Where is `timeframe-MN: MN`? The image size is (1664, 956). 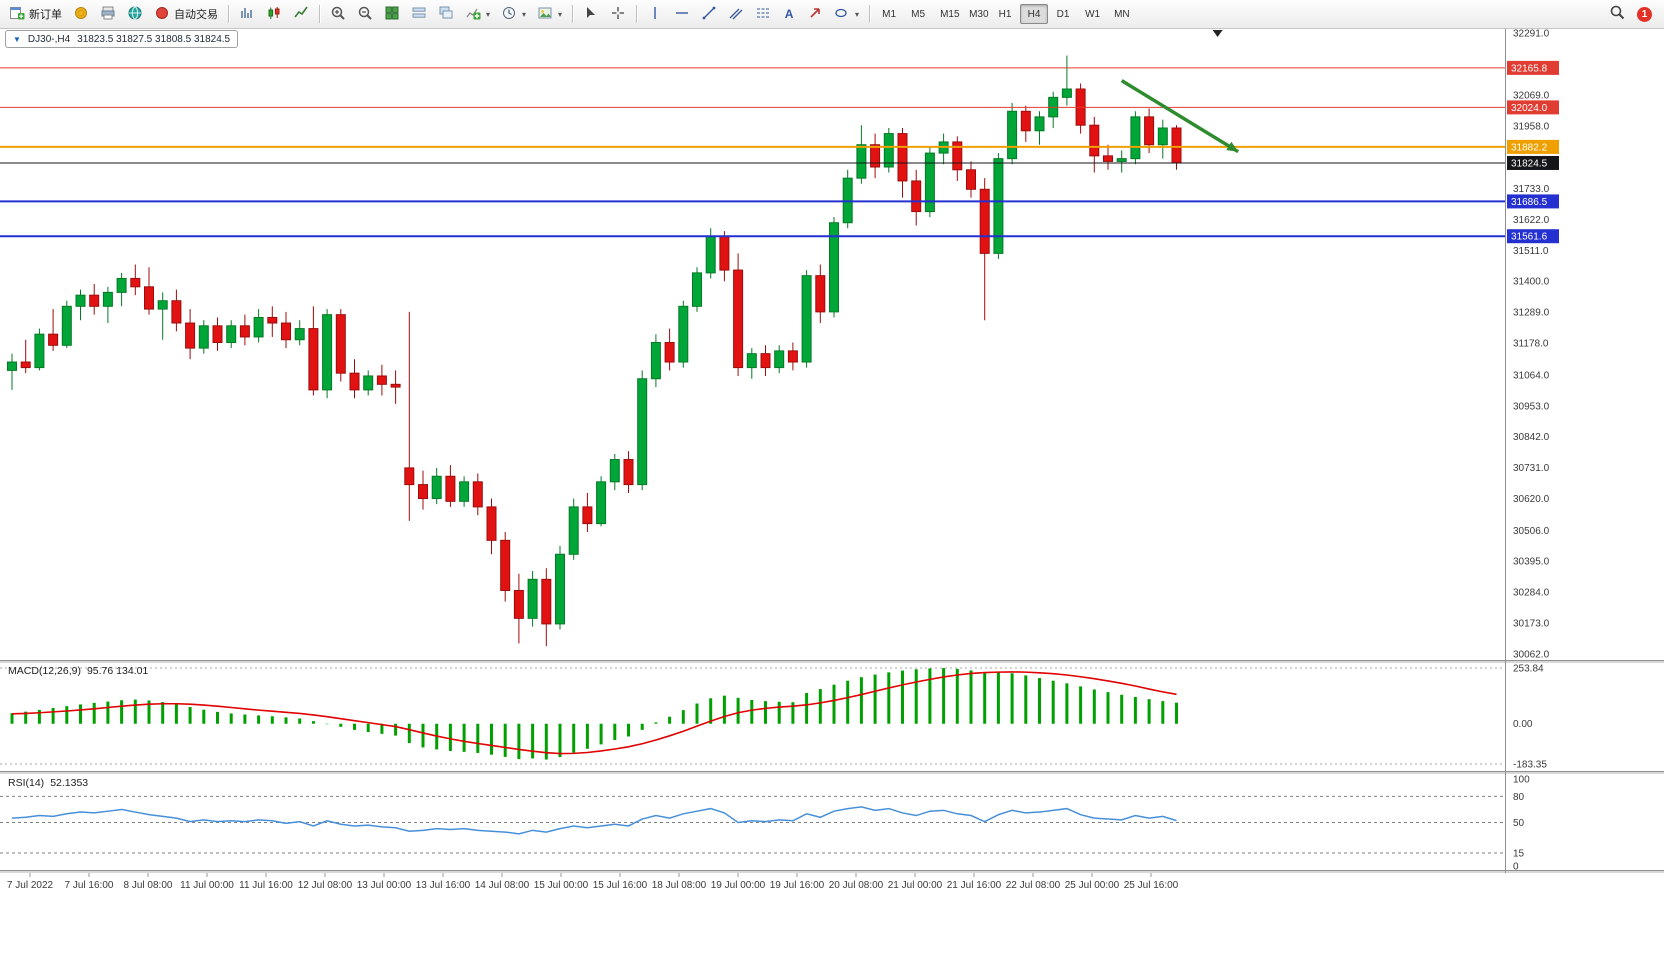 timeframe-MN: MN is located at coordinates (1121, 14).